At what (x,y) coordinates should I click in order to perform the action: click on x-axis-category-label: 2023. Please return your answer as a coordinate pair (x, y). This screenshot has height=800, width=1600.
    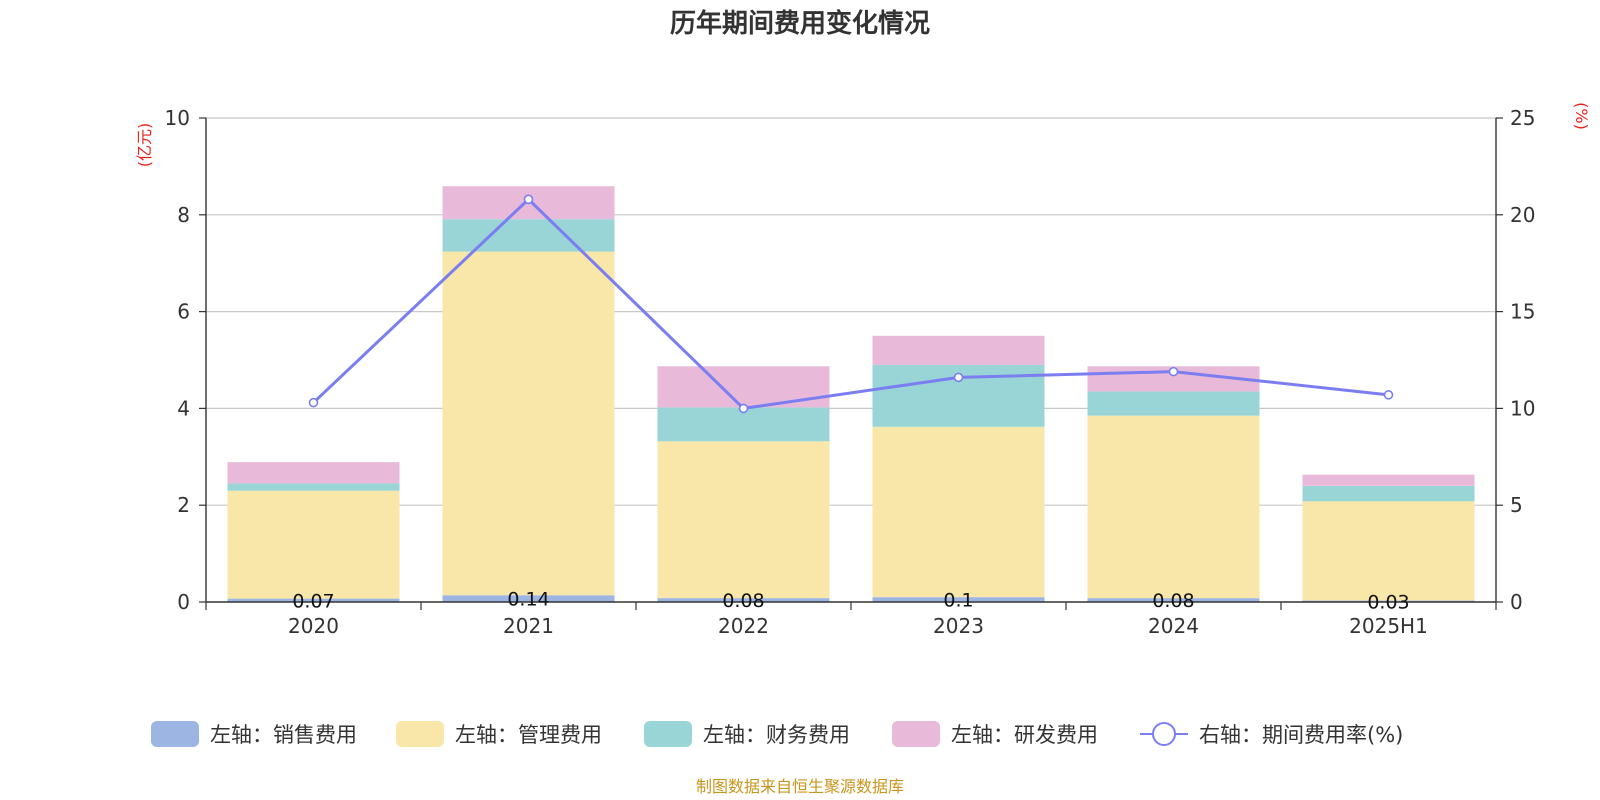
    Looking at the image, I should click on (958, 626).